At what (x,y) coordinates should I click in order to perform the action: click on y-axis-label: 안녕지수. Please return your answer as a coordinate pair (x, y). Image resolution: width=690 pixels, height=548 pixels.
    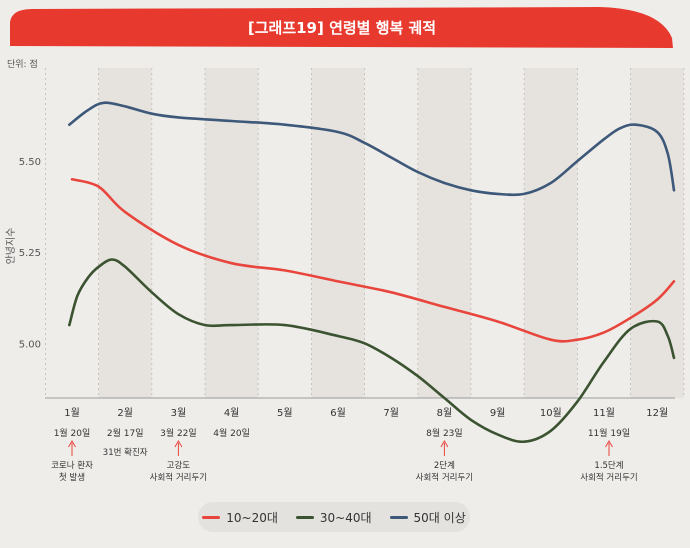
    Looking at the image, I should click on (11, 246).